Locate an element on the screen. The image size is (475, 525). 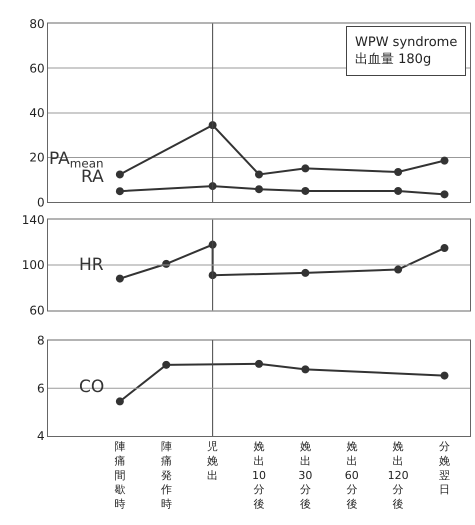
x-tick-label: 分娩翌日 is located at coordinates (444, 468).